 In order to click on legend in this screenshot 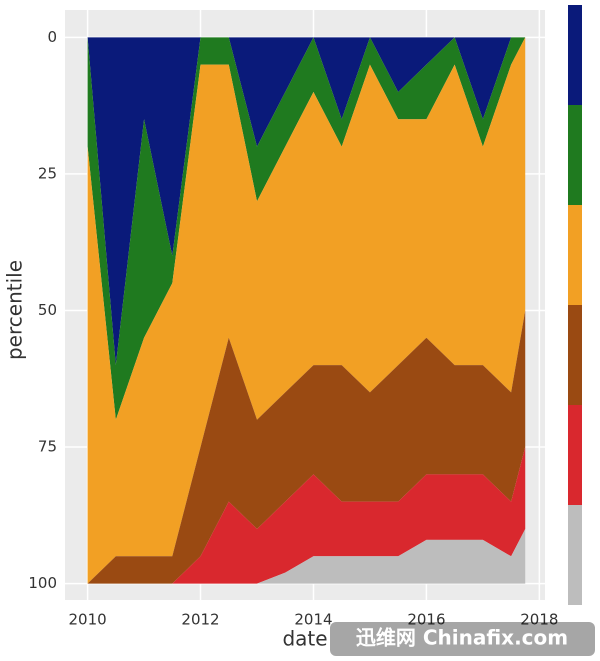, I will do `click(575, 305)`.